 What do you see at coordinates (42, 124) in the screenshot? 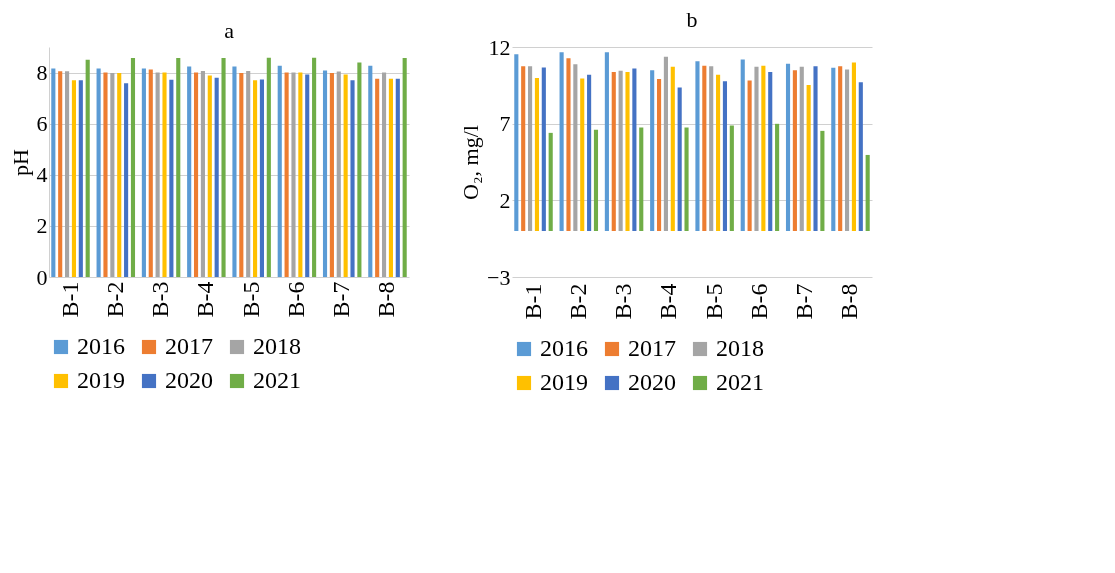
I see `y-tick-label: 6` at bounding box center [42, 124].